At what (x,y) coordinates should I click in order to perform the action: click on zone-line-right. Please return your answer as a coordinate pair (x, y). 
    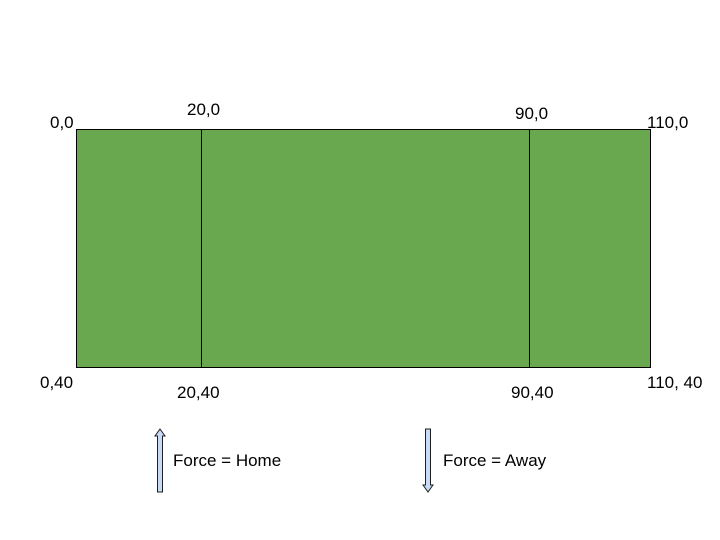
    Looking at the image, I should click on (529, 248).